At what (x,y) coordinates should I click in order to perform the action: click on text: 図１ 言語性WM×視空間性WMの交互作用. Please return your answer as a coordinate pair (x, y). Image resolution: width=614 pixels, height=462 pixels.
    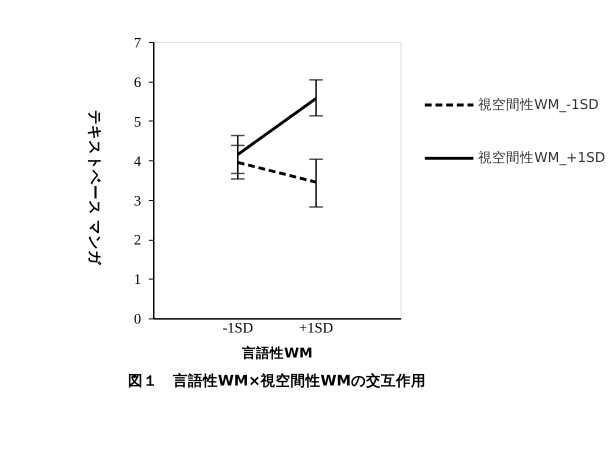
    Looking at the image, I should click on (277, 380).